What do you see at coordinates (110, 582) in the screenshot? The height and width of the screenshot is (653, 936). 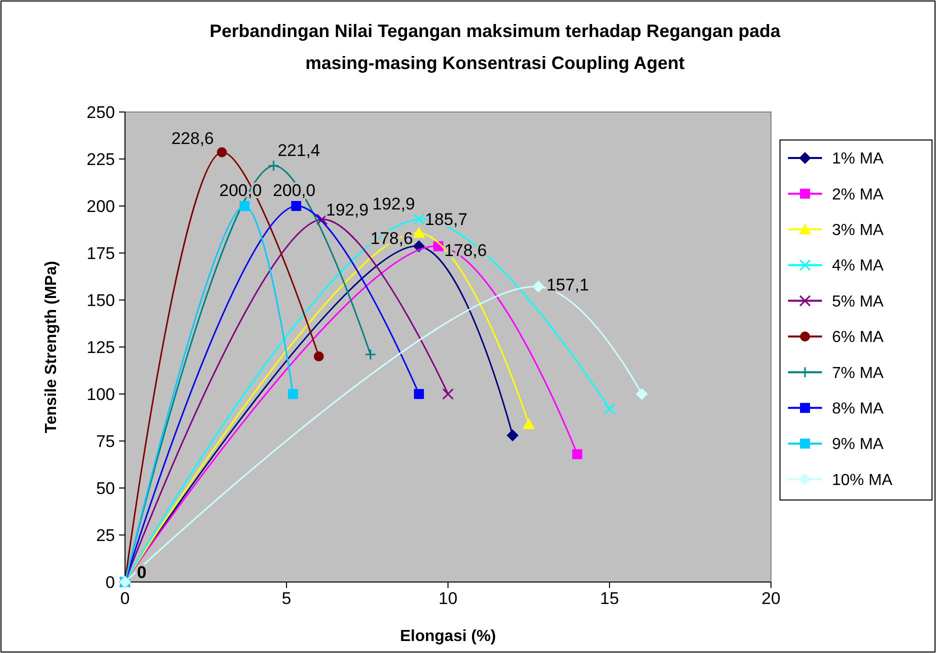 I see `y-tick-label: 0` at bounding box center [110, 582].